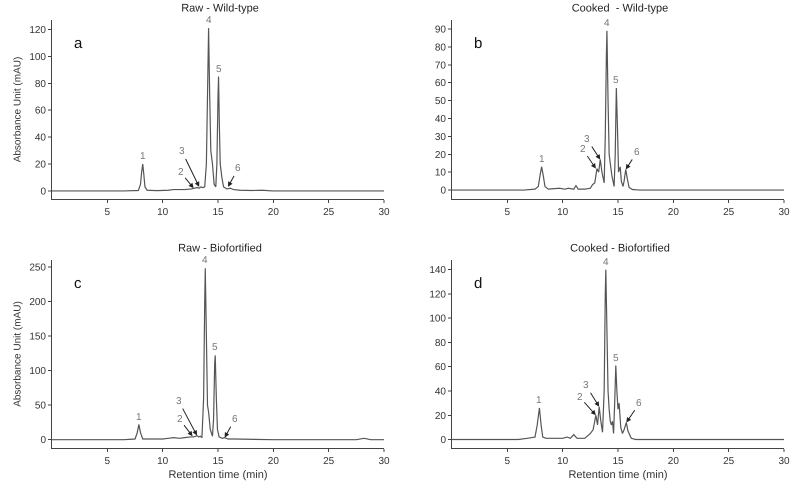 This screenshot has width=800, height=489. I want to click on annotation: b, so click(478, 43).